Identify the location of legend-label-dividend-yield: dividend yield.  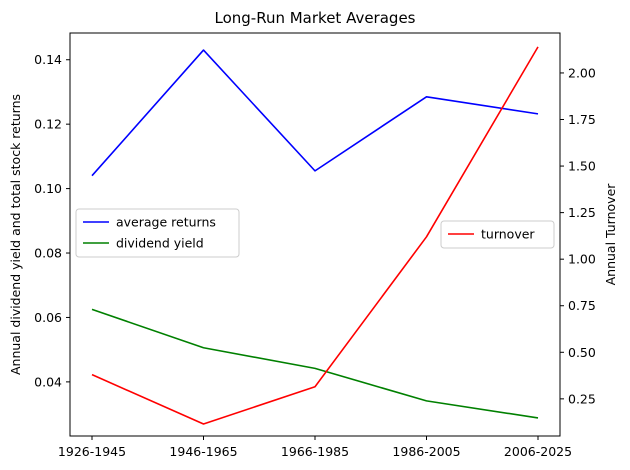
(160, 243).